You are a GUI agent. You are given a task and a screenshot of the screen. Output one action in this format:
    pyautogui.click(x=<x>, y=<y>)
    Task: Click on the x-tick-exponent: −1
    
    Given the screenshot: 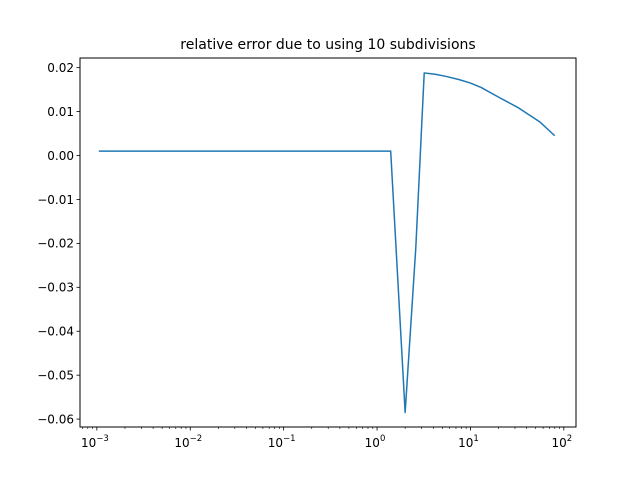 What is the action you would take?
    pyautogui.click(x=289, y=439)
    